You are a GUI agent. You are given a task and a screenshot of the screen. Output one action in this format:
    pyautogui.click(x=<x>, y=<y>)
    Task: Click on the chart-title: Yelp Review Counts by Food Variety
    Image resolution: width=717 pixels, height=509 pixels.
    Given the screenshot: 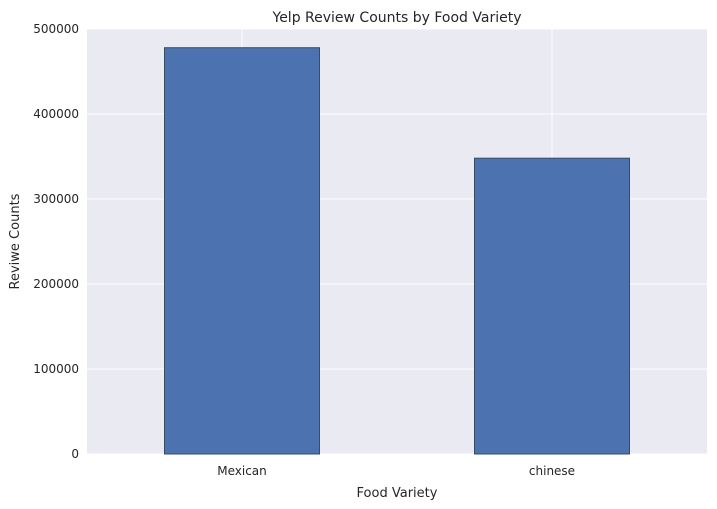 What is the action you would take?
    pyautogui.click(x=397, y=18)
    